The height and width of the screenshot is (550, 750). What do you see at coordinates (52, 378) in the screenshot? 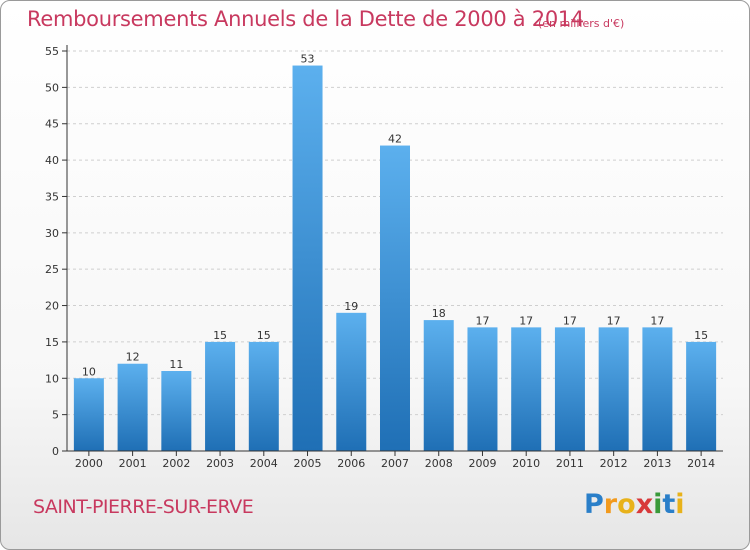
I see `y-tick-label: 10` at bounding box center [52, 378].